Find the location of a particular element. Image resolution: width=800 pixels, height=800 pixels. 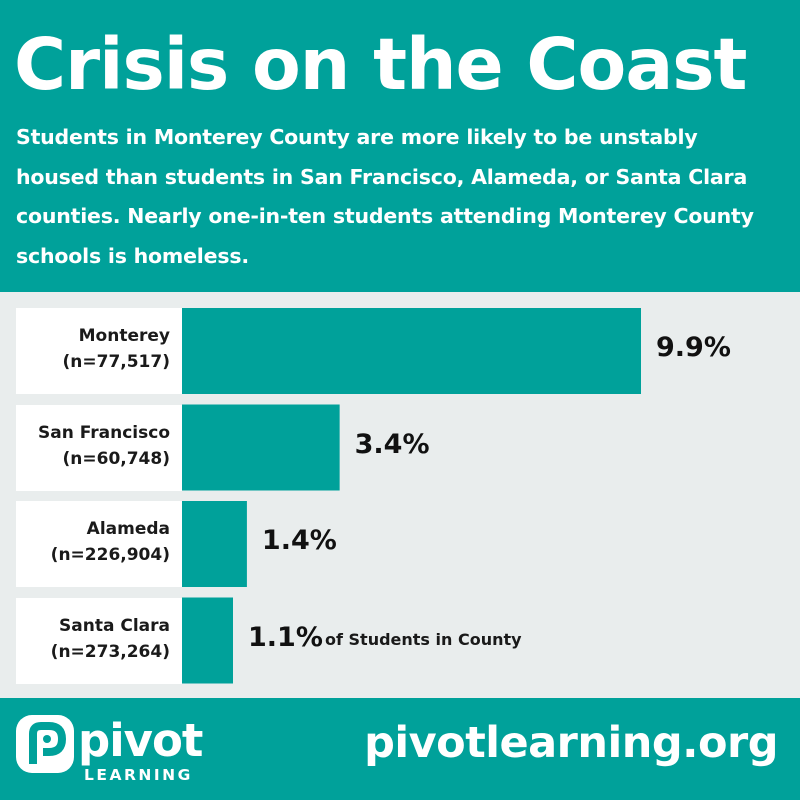

category-label-box: Monterey (n=77,517) is located at coordinates (99, 351).